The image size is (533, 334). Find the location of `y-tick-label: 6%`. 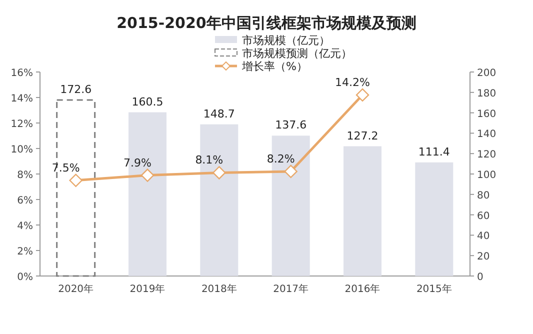

y-tick-label: 6% is located at coordinates (25, 201).